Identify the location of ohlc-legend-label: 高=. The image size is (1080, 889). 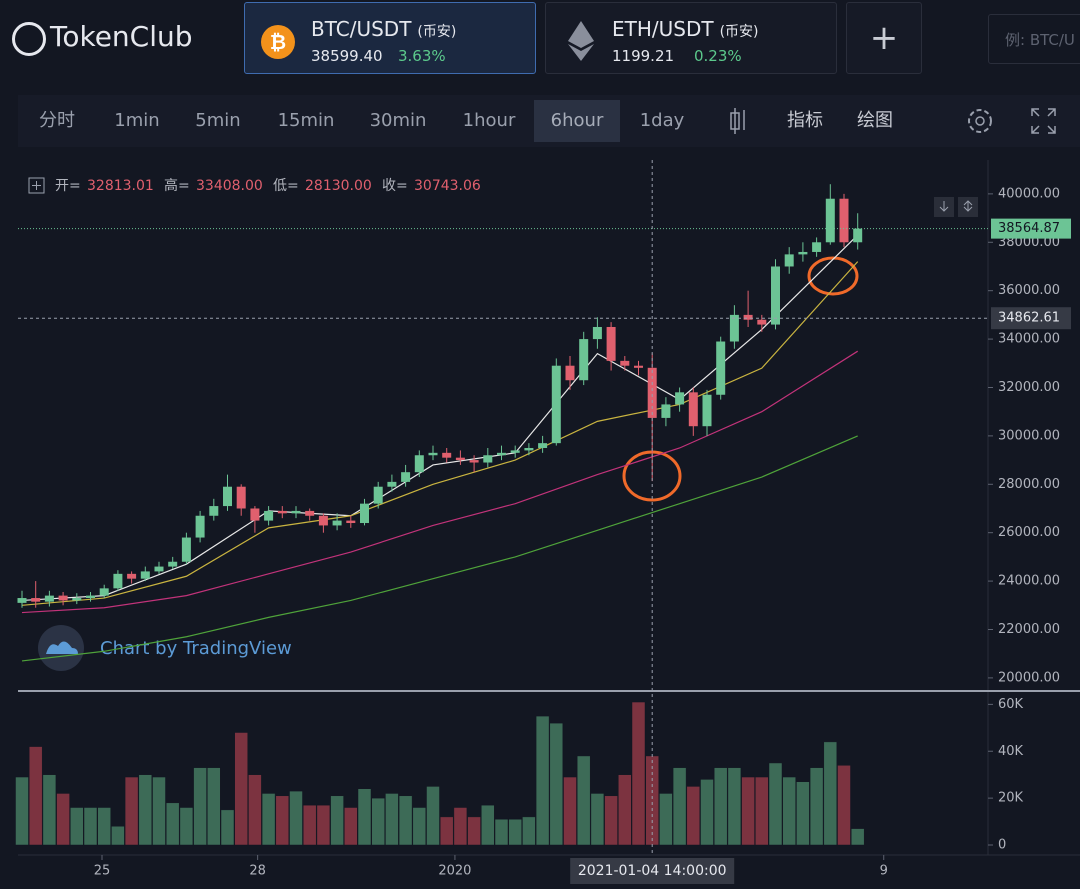
(177, 185).